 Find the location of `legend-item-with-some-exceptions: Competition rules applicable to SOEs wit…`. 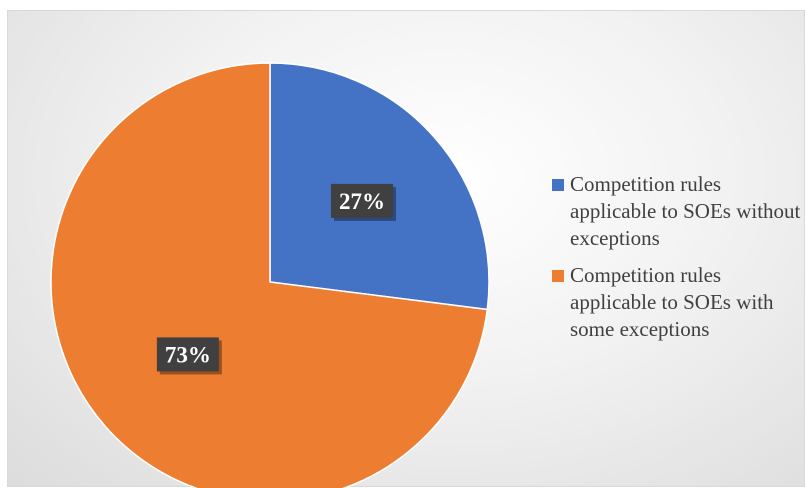

legend-item-with-some-exceptions: Competition rules applicable to SOEs wit… is located at coordinates (675, 302).